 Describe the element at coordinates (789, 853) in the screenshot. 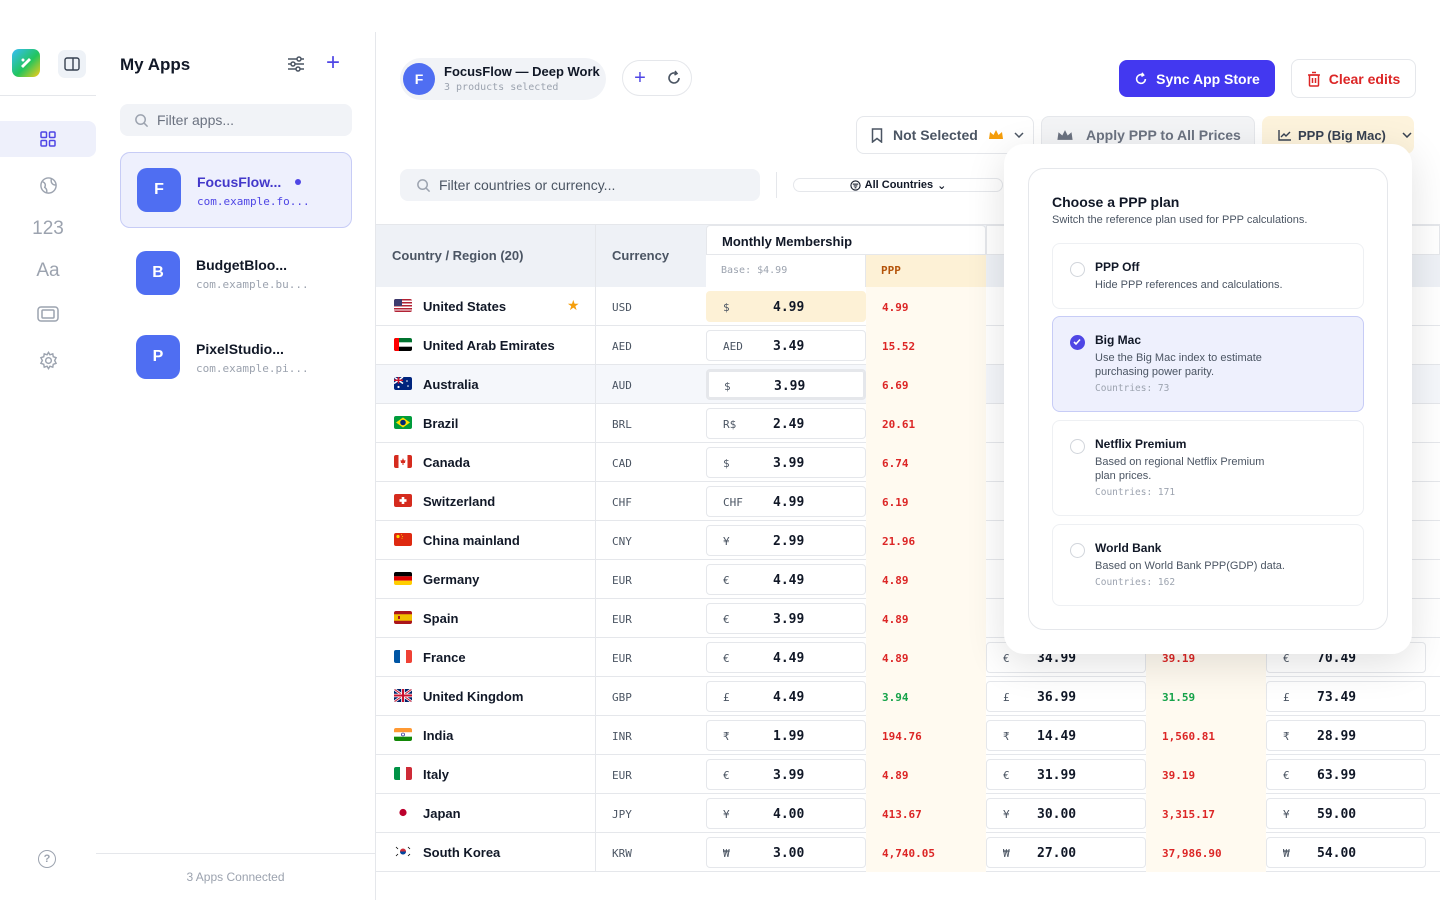

I see `price-value: 3.00` at that location.